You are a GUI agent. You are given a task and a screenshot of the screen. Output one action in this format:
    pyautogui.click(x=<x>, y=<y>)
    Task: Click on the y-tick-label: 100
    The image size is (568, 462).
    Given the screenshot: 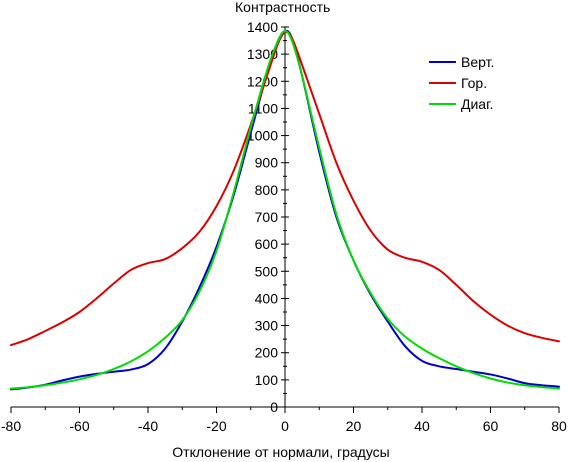 What is the action you would take?
    pyautogui.click(x=267, y=380)
    